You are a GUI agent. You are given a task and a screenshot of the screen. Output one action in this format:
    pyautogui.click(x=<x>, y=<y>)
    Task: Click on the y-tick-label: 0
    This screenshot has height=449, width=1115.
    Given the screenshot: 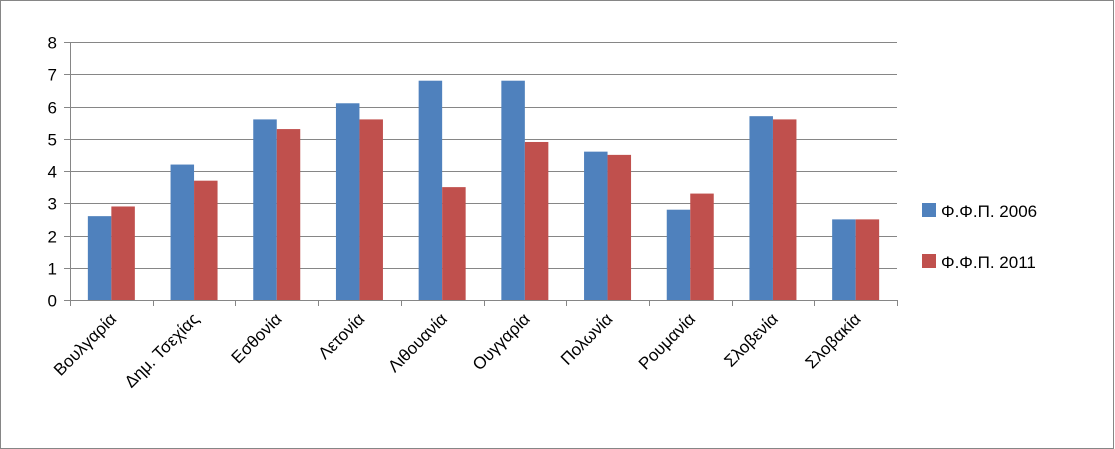 What is the action you would take?
    pyautogui.click(x=52, y=301)
    